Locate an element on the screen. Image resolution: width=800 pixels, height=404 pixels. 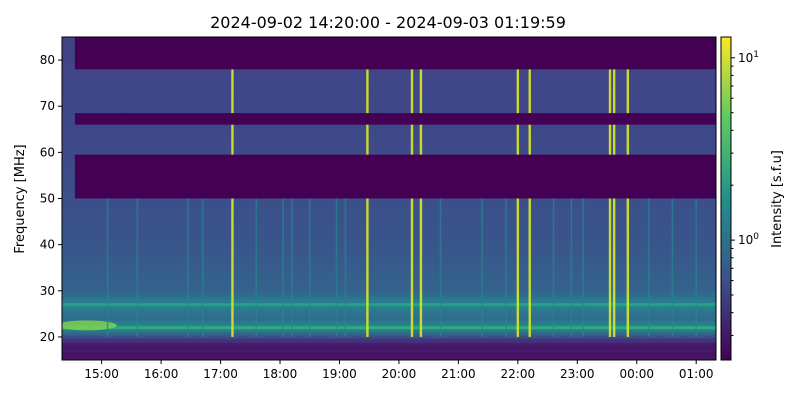
x-tick-label: 17:00 is located at coordinates (220, 374).